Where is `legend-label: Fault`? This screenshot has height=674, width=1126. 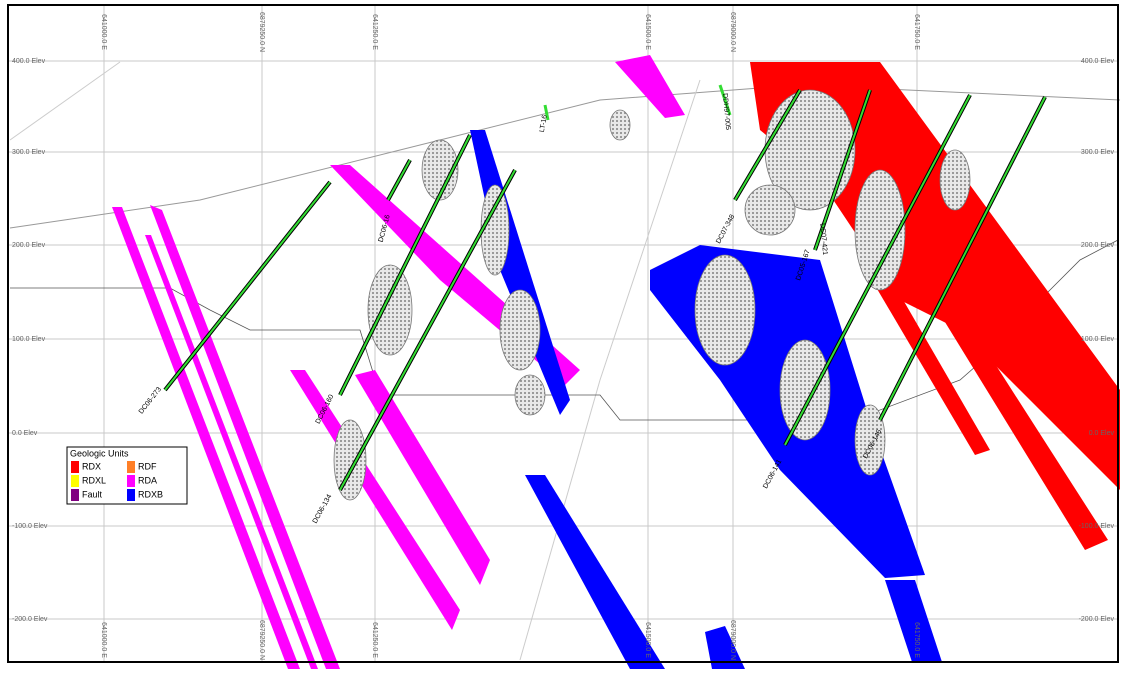 legend-label: Fault is located at coordinates (92, 494).